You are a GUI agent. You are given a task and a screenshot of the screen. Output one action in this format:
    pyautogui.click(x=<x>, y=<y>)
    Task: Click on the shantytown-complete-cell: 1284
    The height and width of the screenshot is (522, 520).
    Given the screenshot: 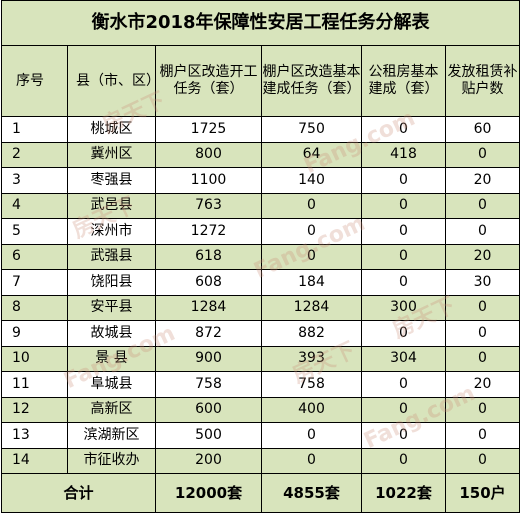 What is the action you would take?
    pyautogui.click(x=311, y=307)
    